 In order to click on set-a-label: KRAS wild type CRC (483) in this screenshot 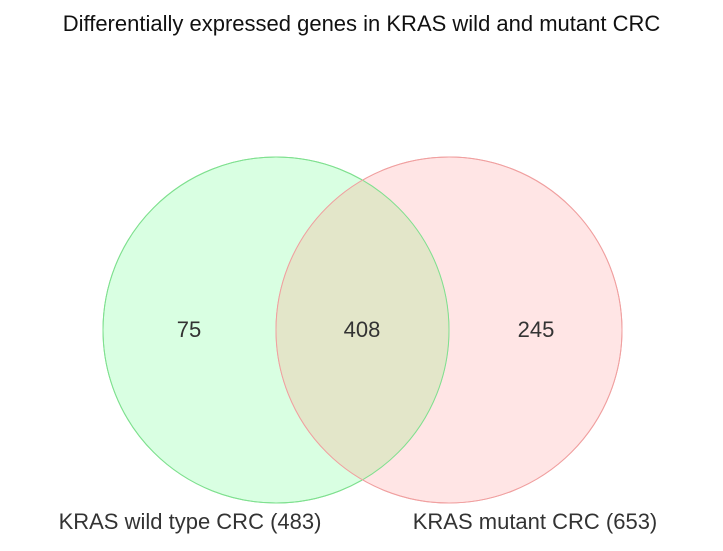, I will do `click(190, 521)`.